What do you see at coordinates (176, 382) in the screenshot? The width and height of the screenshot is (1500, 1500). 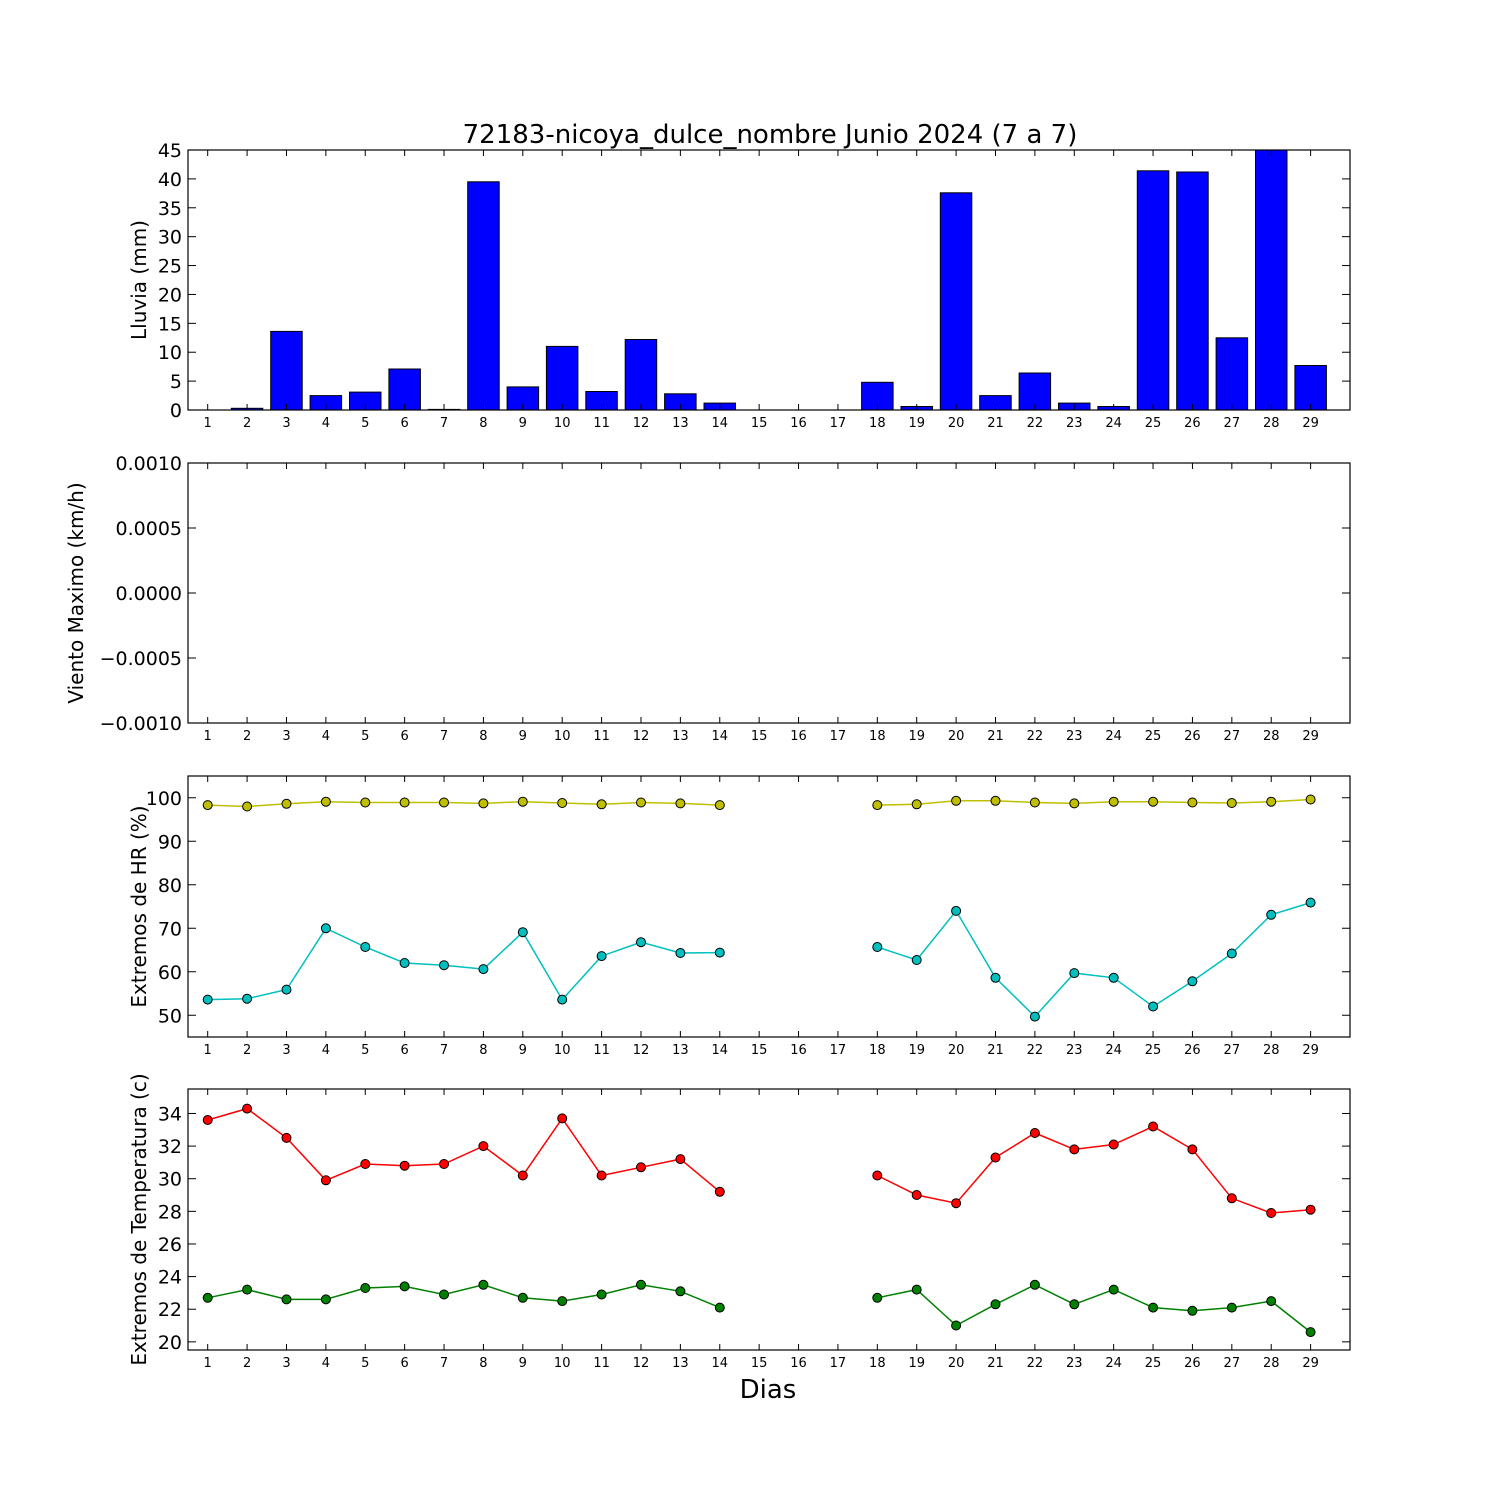 I see `y-tick-label: 5` at bounding box center [176, 382].